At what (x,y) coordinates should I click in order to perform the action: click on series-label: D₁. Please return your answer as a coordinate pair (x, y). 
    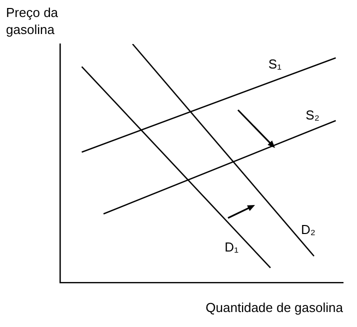
    Looking at the image, I should click on (232, 246).